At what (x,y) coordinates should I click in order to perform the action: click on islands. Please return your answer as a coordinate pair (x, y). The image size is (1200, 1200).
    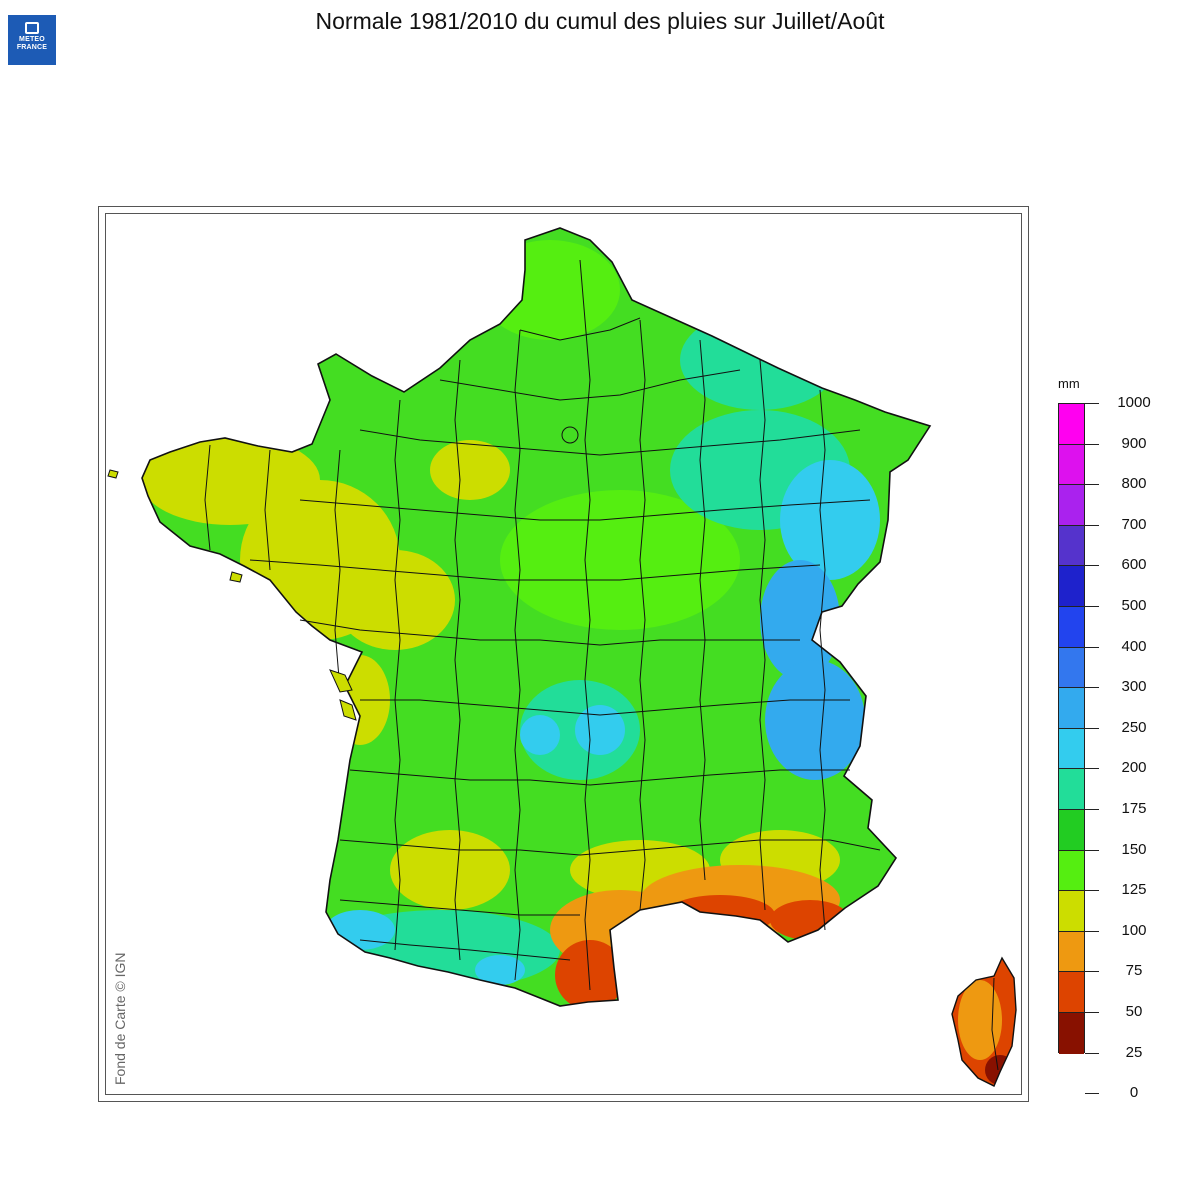
    Looking at the image, I should click on (232, 595).